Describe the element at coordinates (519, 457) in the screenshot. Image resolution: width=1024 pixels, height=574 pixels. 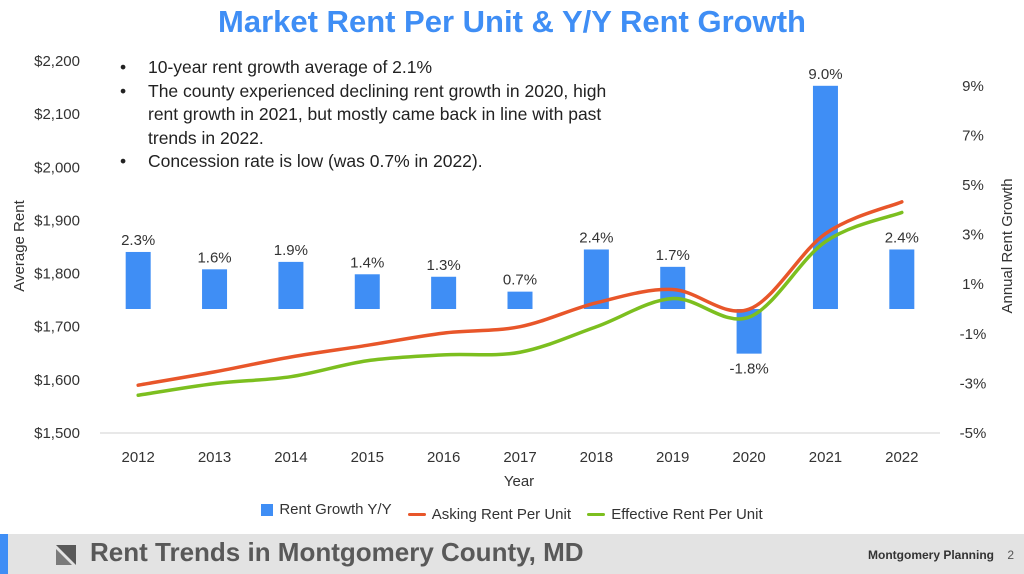
I see `x-tick-label: 2017` at that location.